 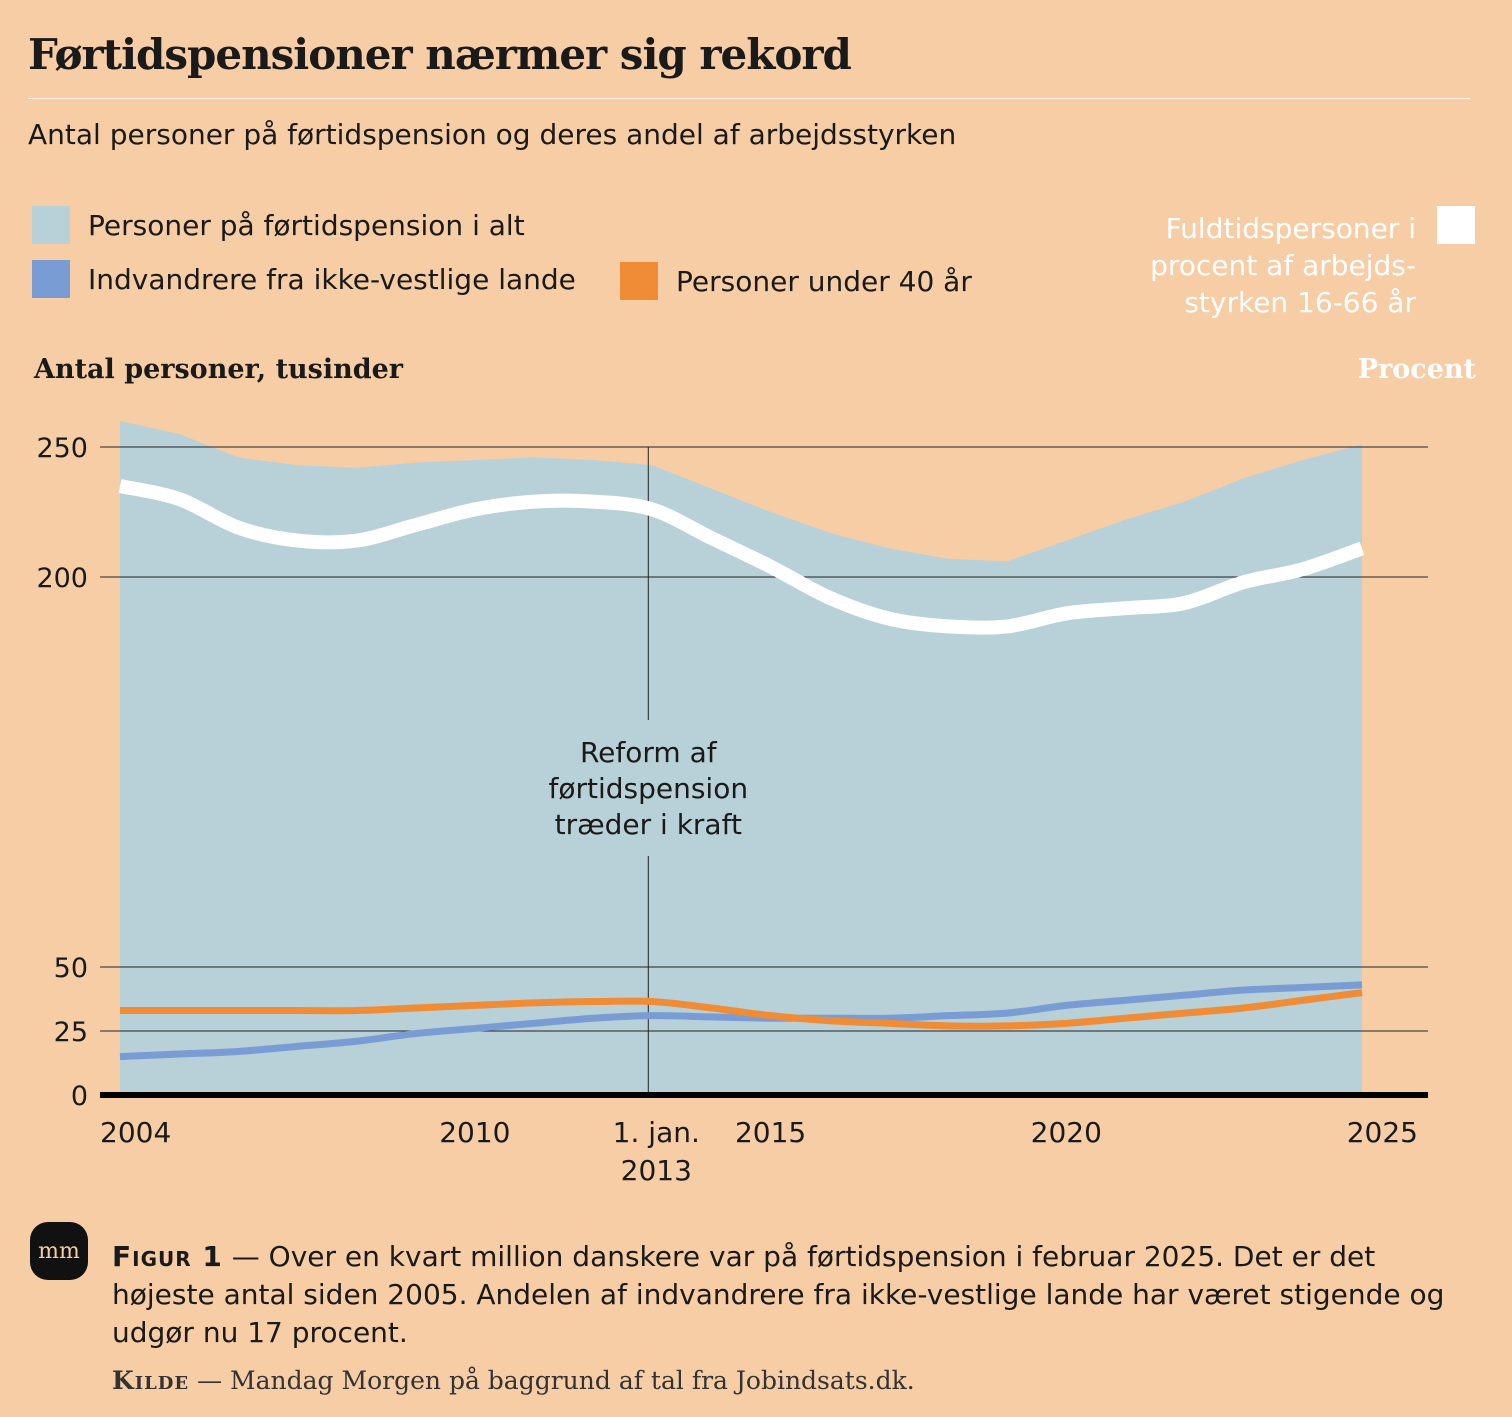 I want to click on reform-annotation-line1: Reform af, so click(x=649, y=752).